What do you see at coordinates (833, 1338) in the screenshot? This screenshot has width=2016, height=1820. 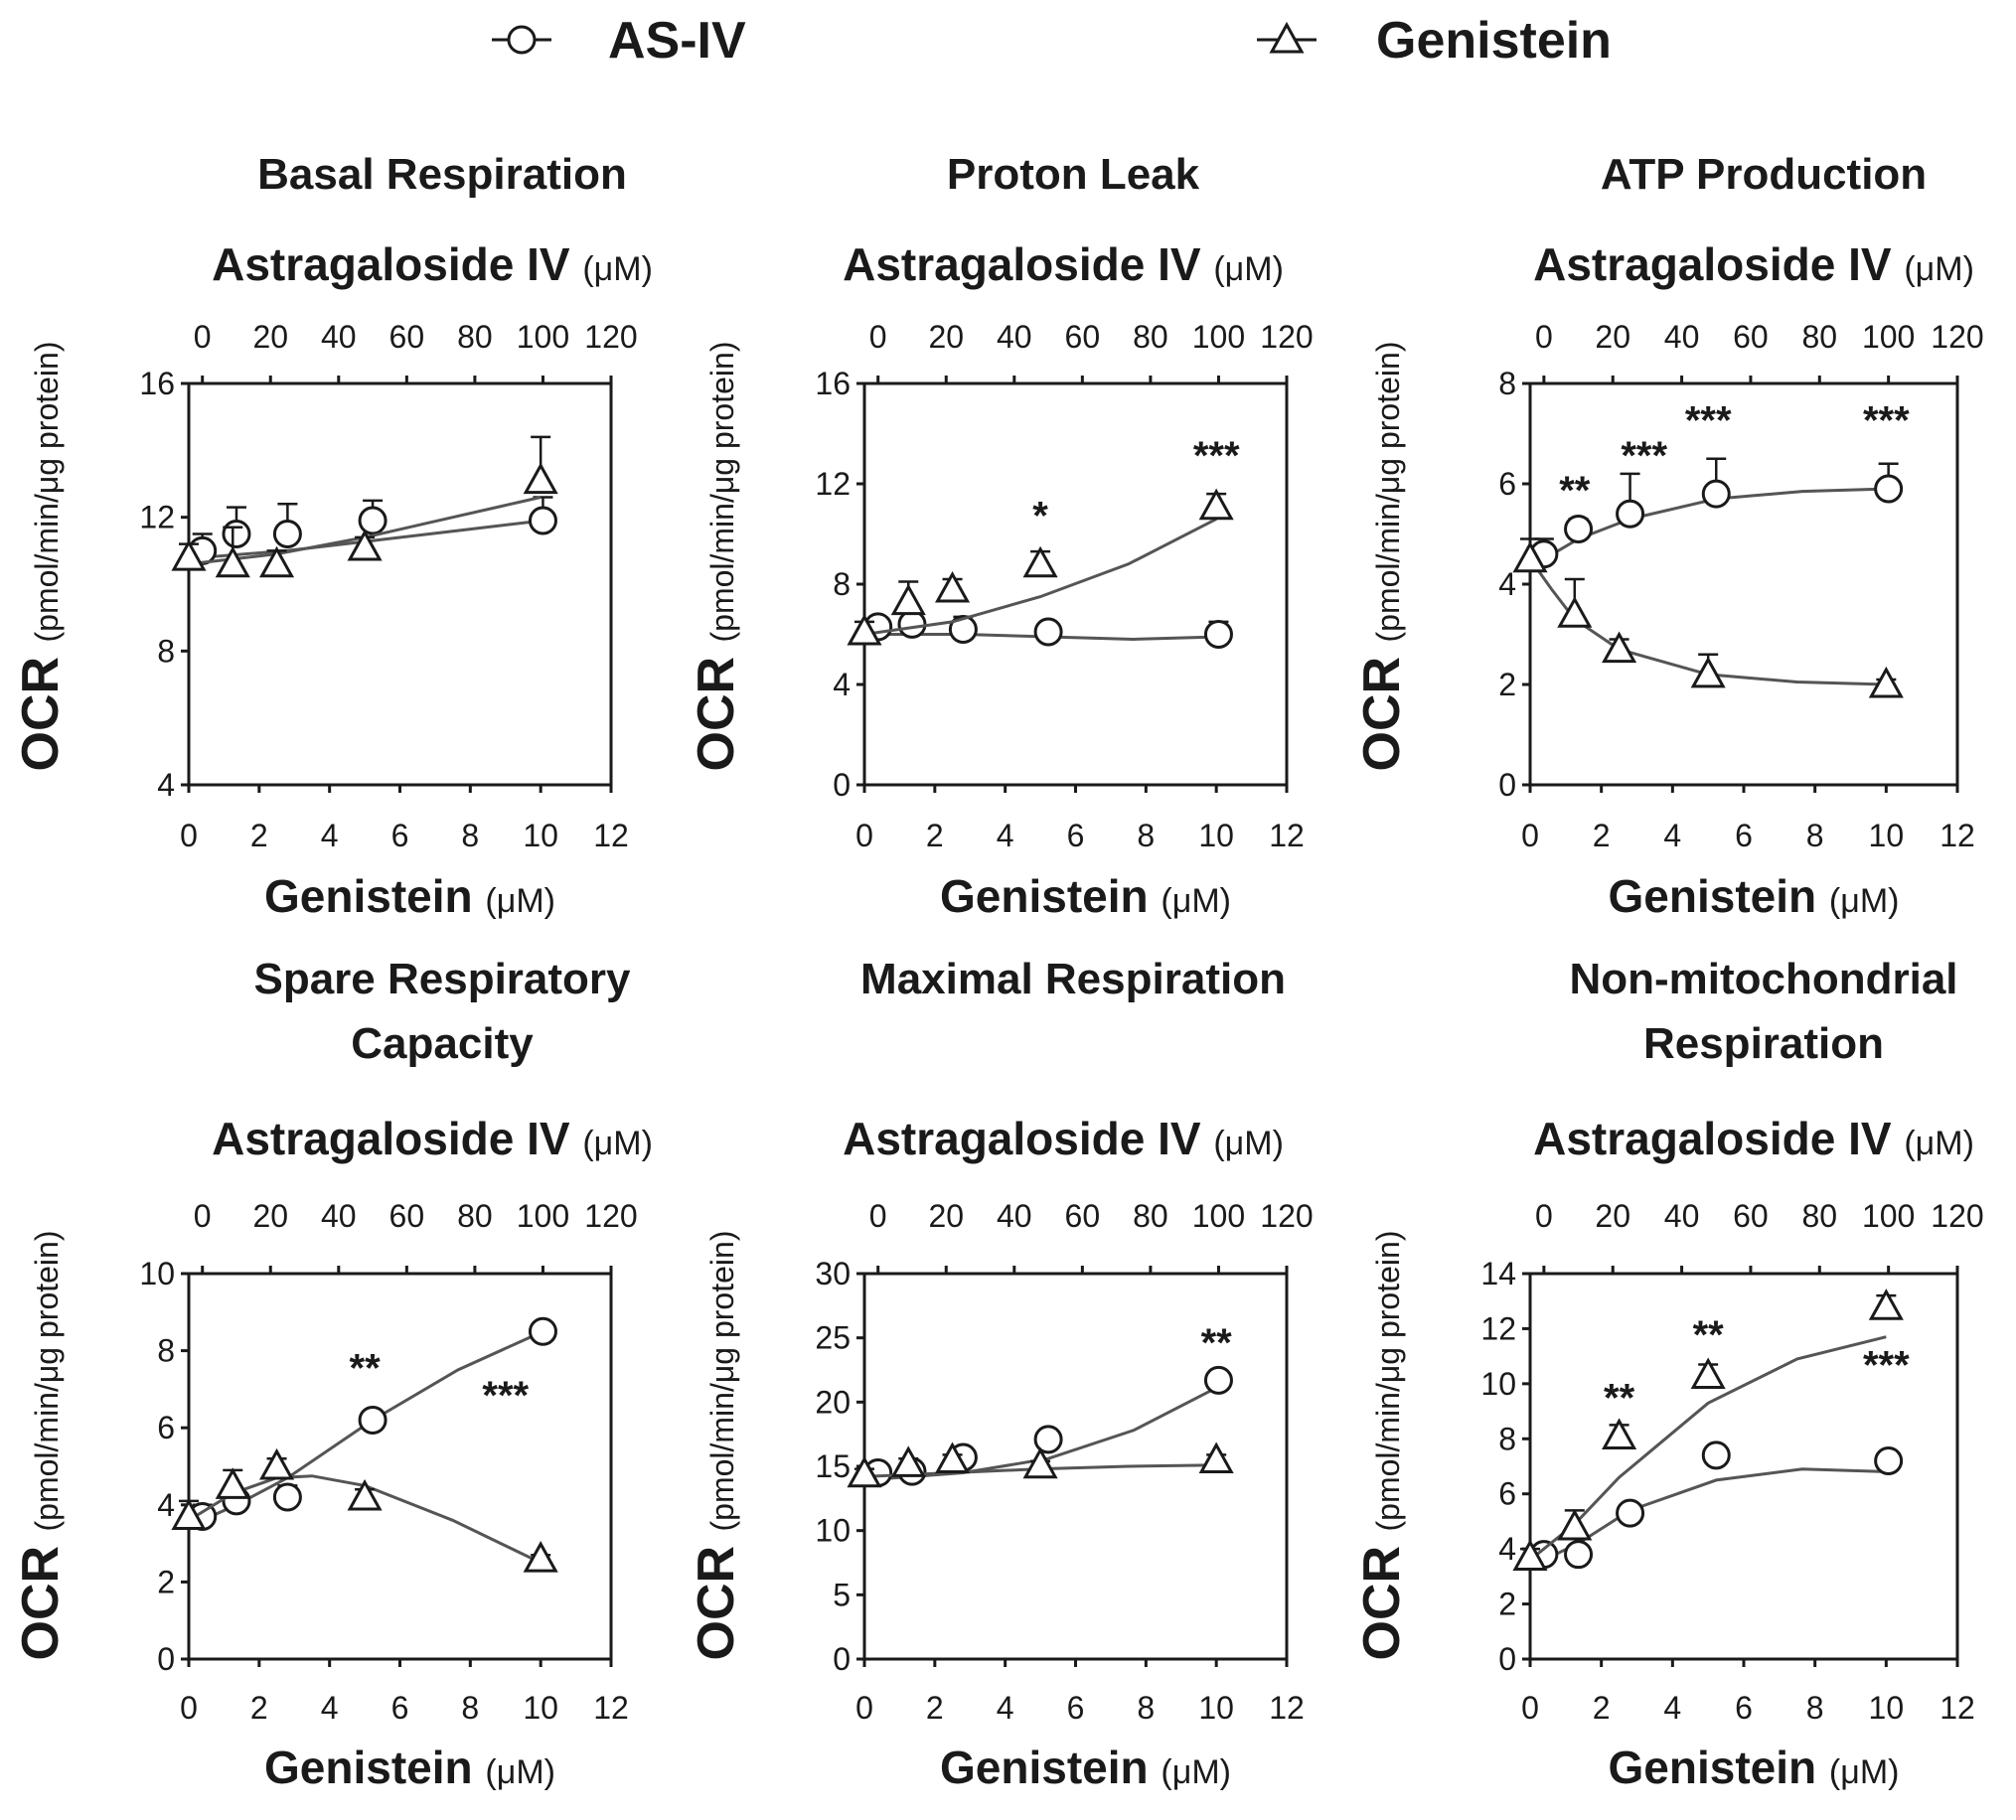 I see `y-tick-label: 25` at bounding box center [833, 1338].